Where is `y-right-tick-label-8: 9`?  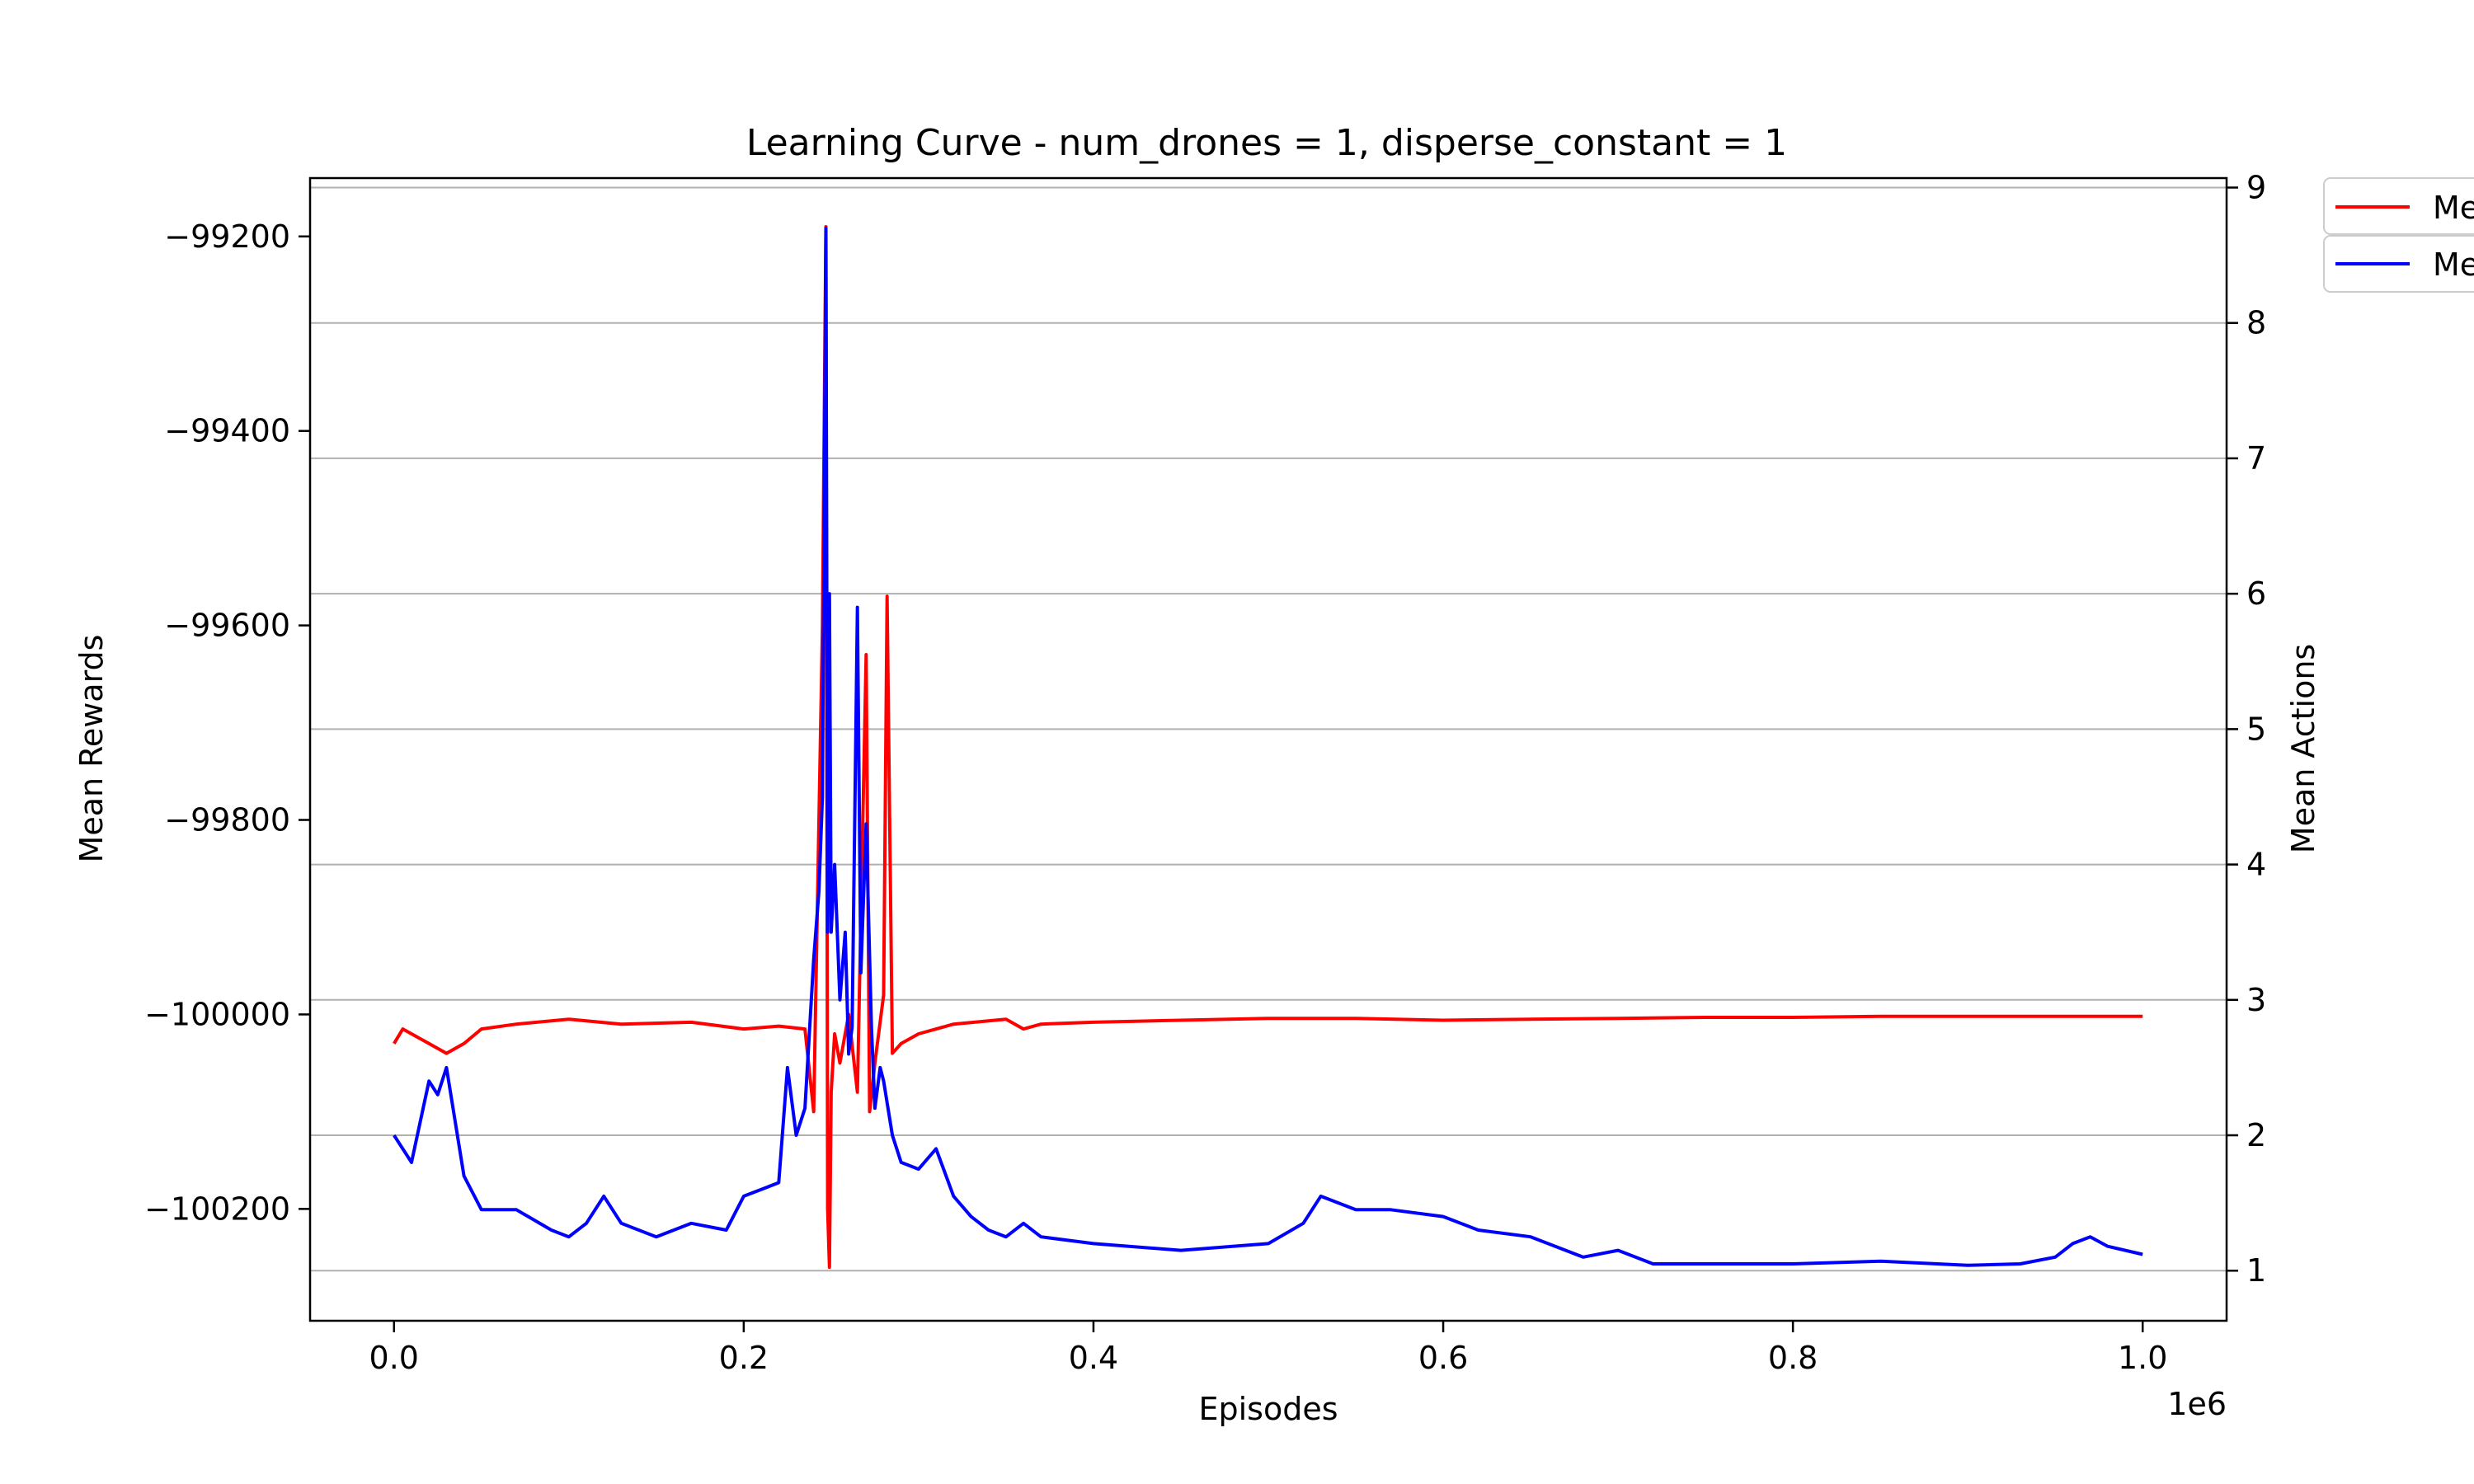 y-right-tick-label-8: 9 is located at coordinates (2256, 187).